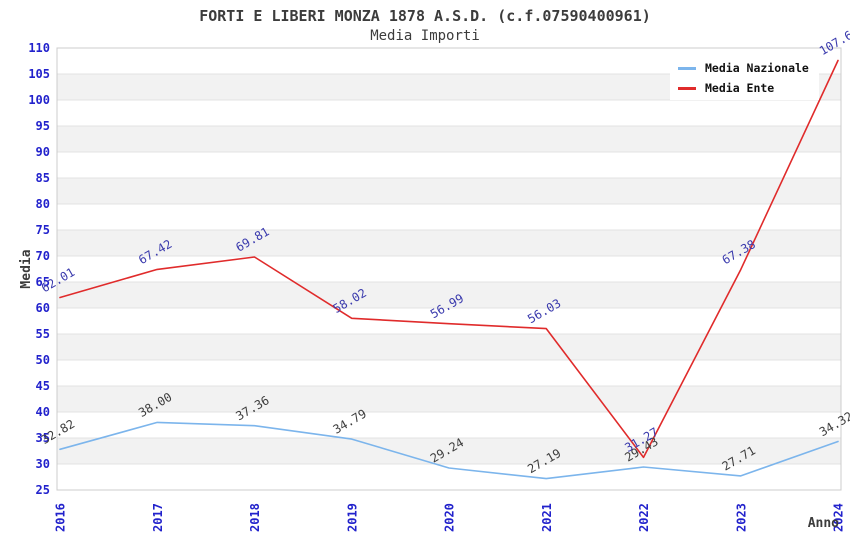  Describe the element at coordinates (43, 126) in the screenshot. I see `svg-text: 95` at that location.